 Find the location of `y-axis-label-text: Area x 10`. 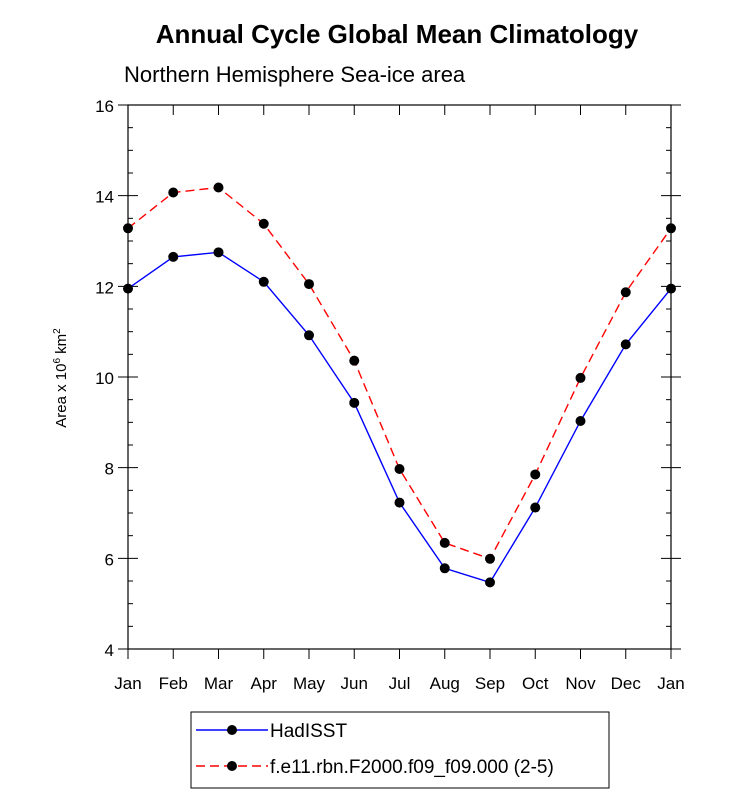

y-axis-label-text: Area x 10 is located at coordinates (61, 396).